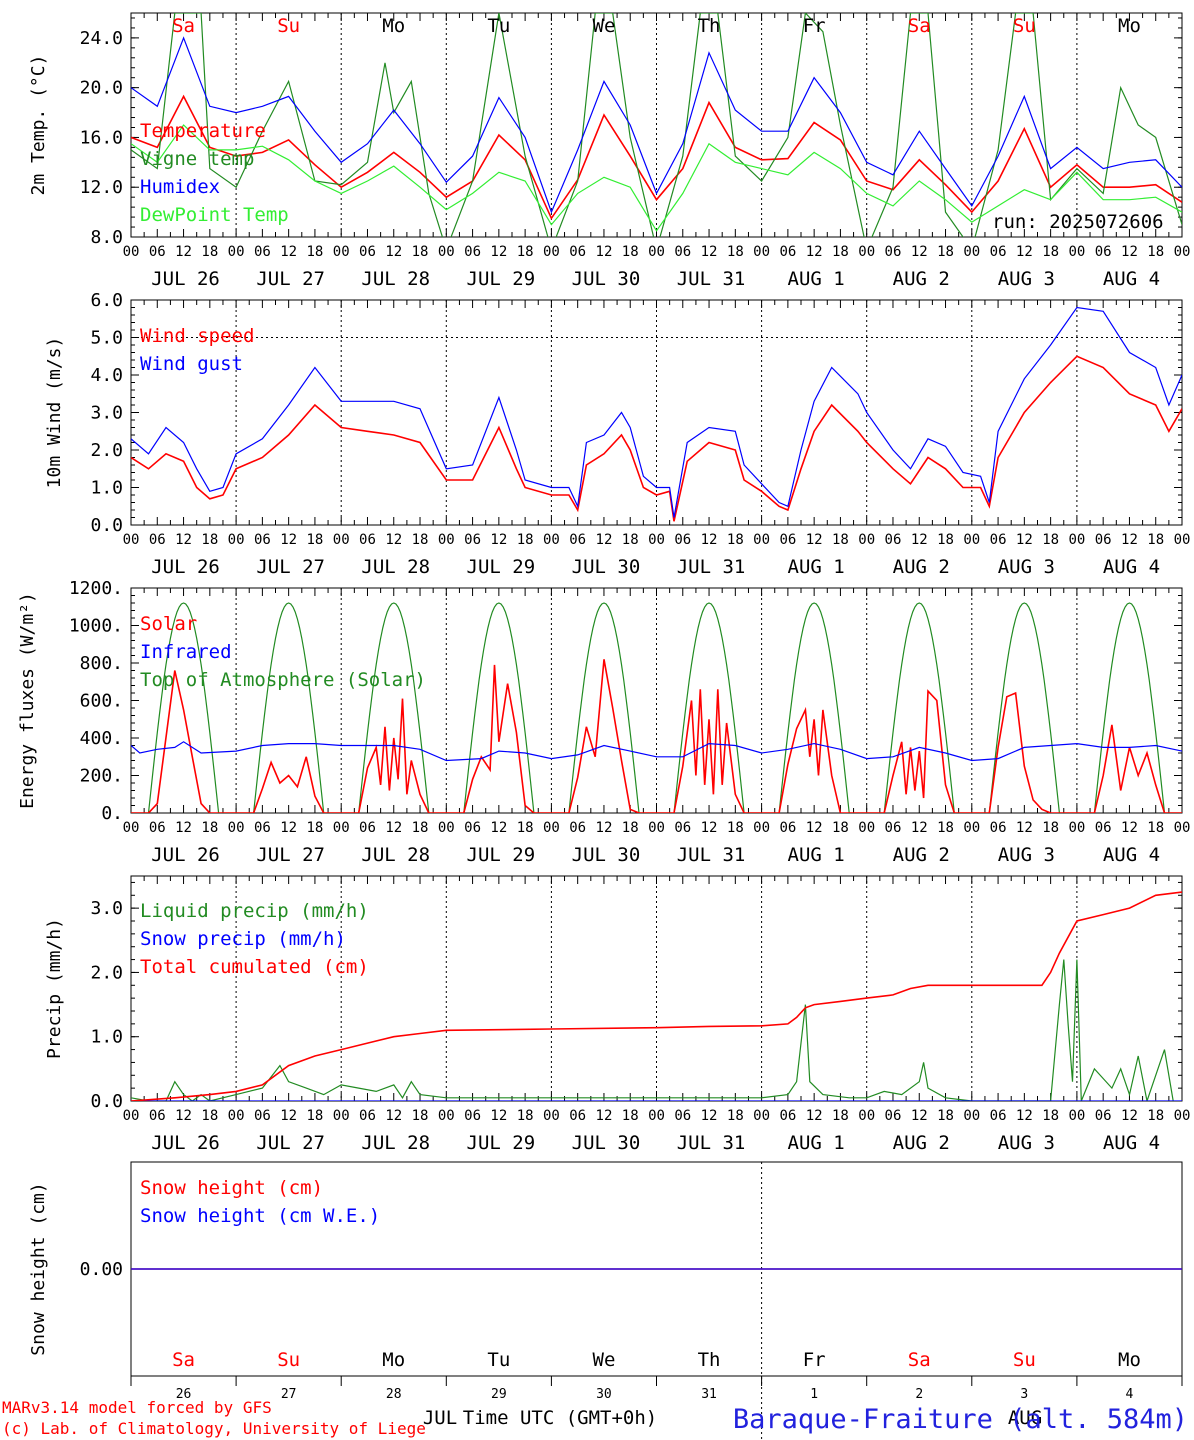 The image size is (1194, 1440). What do you see at coordinates (101, 1269) in the screenshot?
I see `y-tick-label: 0.00` at bounding box center [101, 1269].